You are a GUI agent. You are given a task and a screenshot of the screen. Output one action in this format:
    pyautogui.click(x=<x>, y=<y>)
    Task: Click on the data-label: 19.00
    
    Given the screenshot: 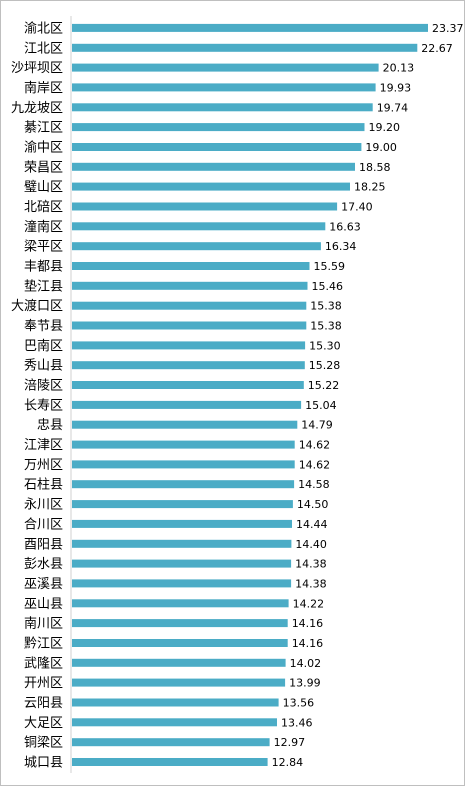 What is the action you would take?
    pyautogui.click(x=381, y=147)
    